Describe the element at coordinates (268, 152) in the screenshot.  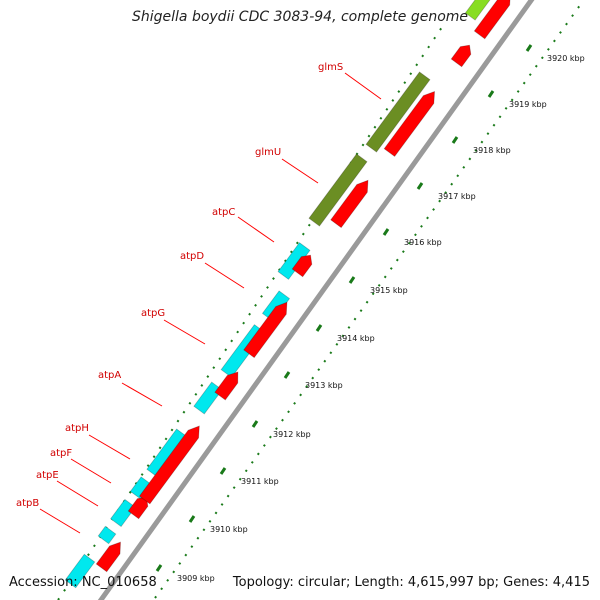
I see `gene-label-glmU: glmU` at that location.